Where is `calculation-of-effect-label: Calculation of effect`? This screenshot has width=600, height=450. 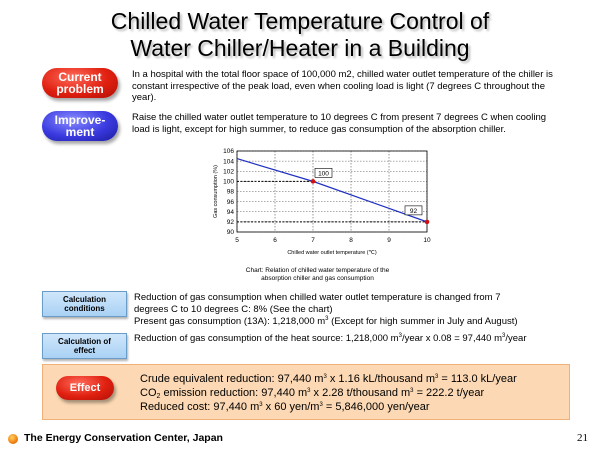 calculation-of-effect-label: Calculation of effect is located at coordinates (84, 346).